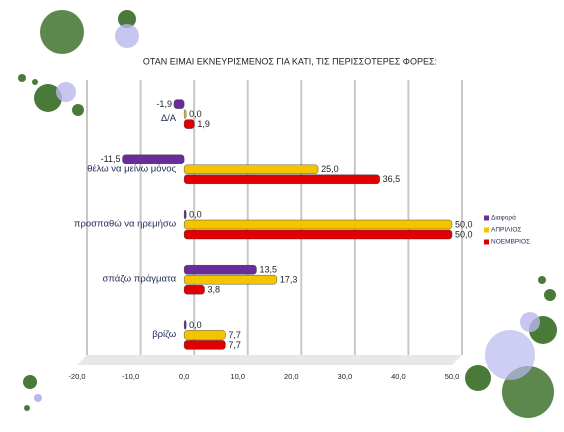 The width and height of the screenshot is (564, 432). I want to click on x-tick-label: 10,0, so click(237, 376).